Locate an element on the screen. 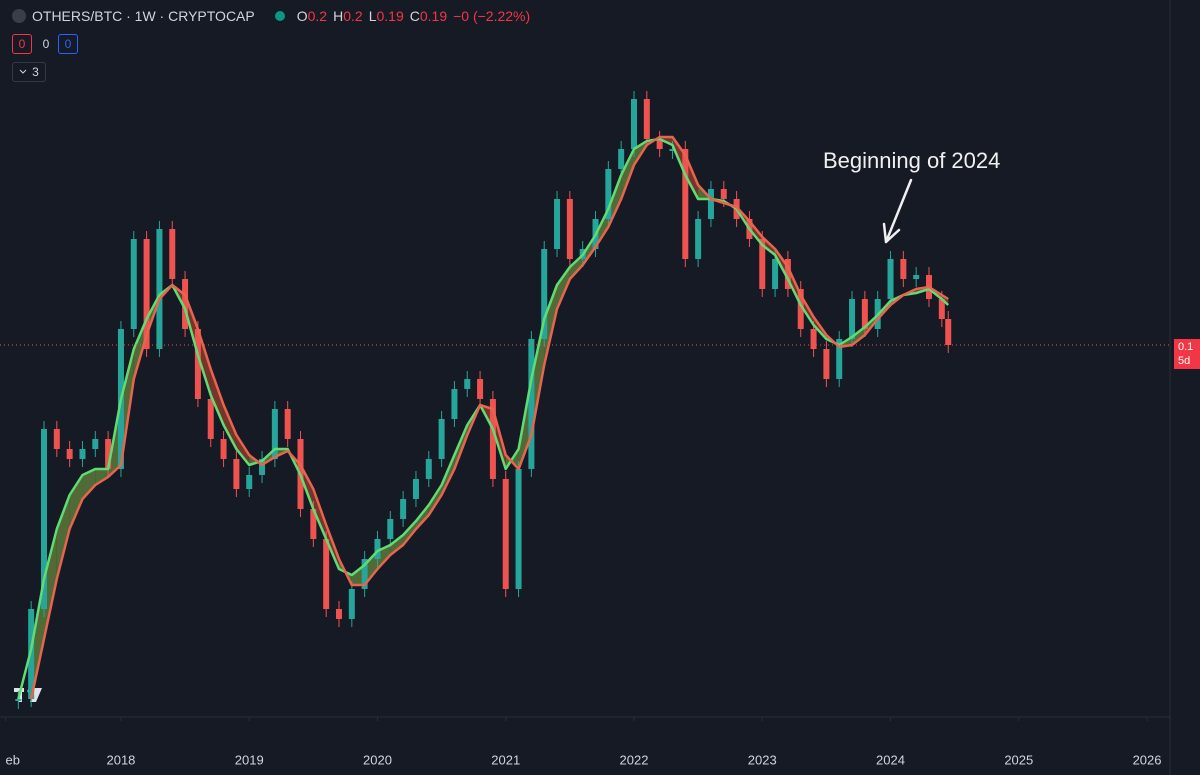 The height and width of the screenshot is (775, 1200). x-tick-label: 2022 is located at coordinates (634, 759).